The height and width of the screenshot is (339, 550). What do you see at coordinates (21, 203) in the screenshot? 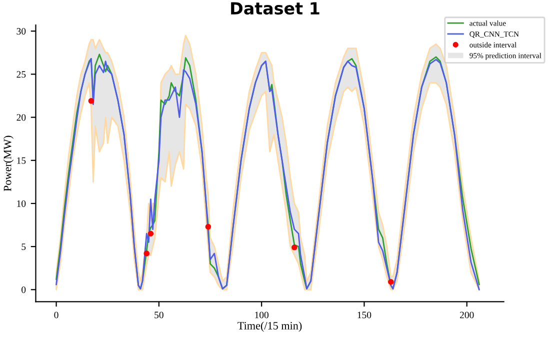
I see `y-tick-label: 10` at bounding box center [21, 203].